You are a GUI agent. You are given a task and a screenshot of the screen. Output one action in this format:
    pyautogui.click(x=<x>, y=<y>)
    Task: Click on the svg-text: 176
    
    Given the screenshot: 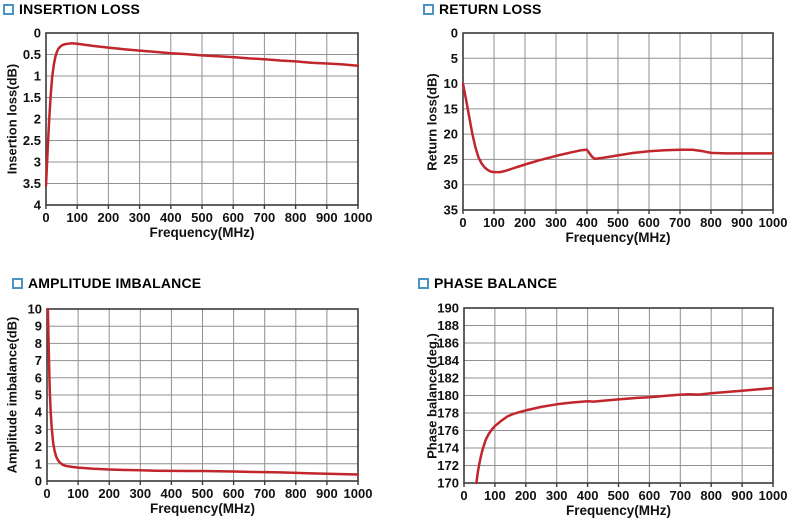 What is the action you would take?
    pyautogui.click(x=448, y=430)
    